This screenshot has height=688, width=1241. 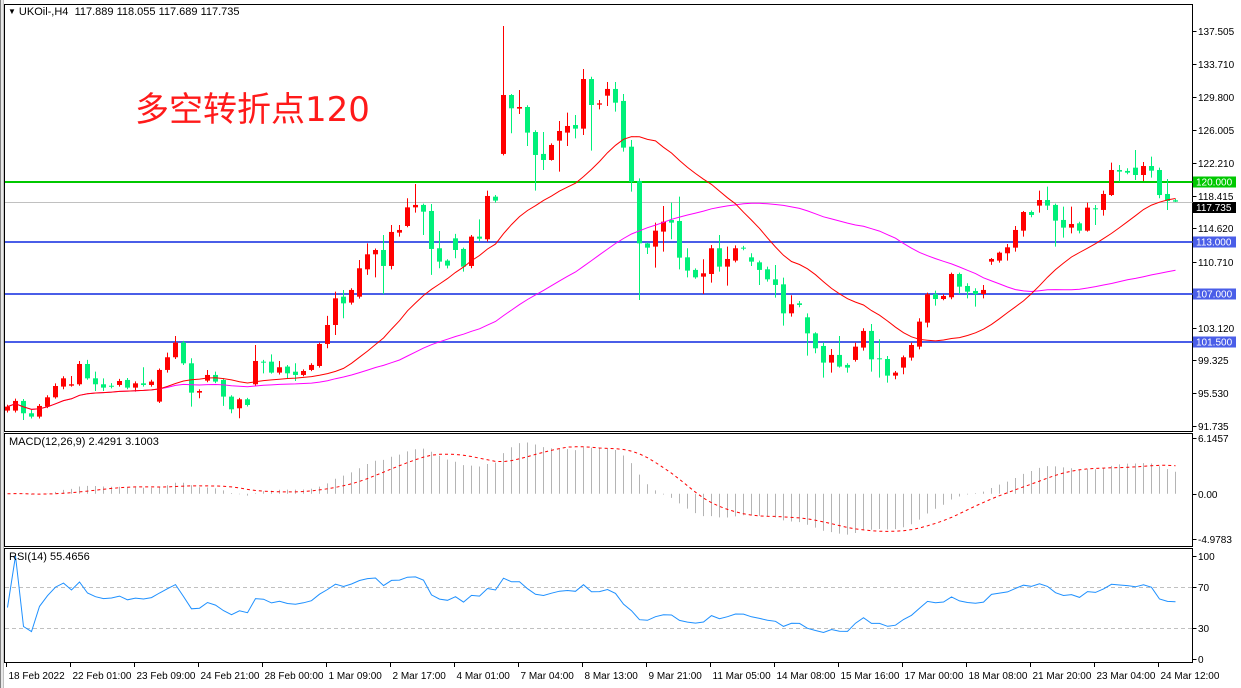 I want to click on ohlc-readout: 117.889 118.055 117.689 117.735, so click(x=157, y=12).